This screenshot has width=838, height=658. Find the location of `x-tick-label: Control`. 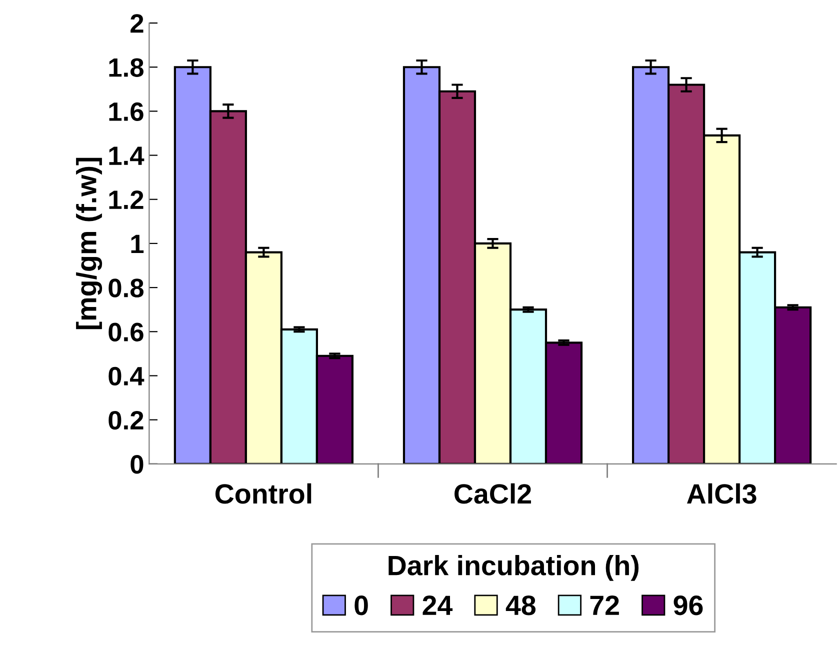

x-tick-label: Control is located at coordinates (263, 493).